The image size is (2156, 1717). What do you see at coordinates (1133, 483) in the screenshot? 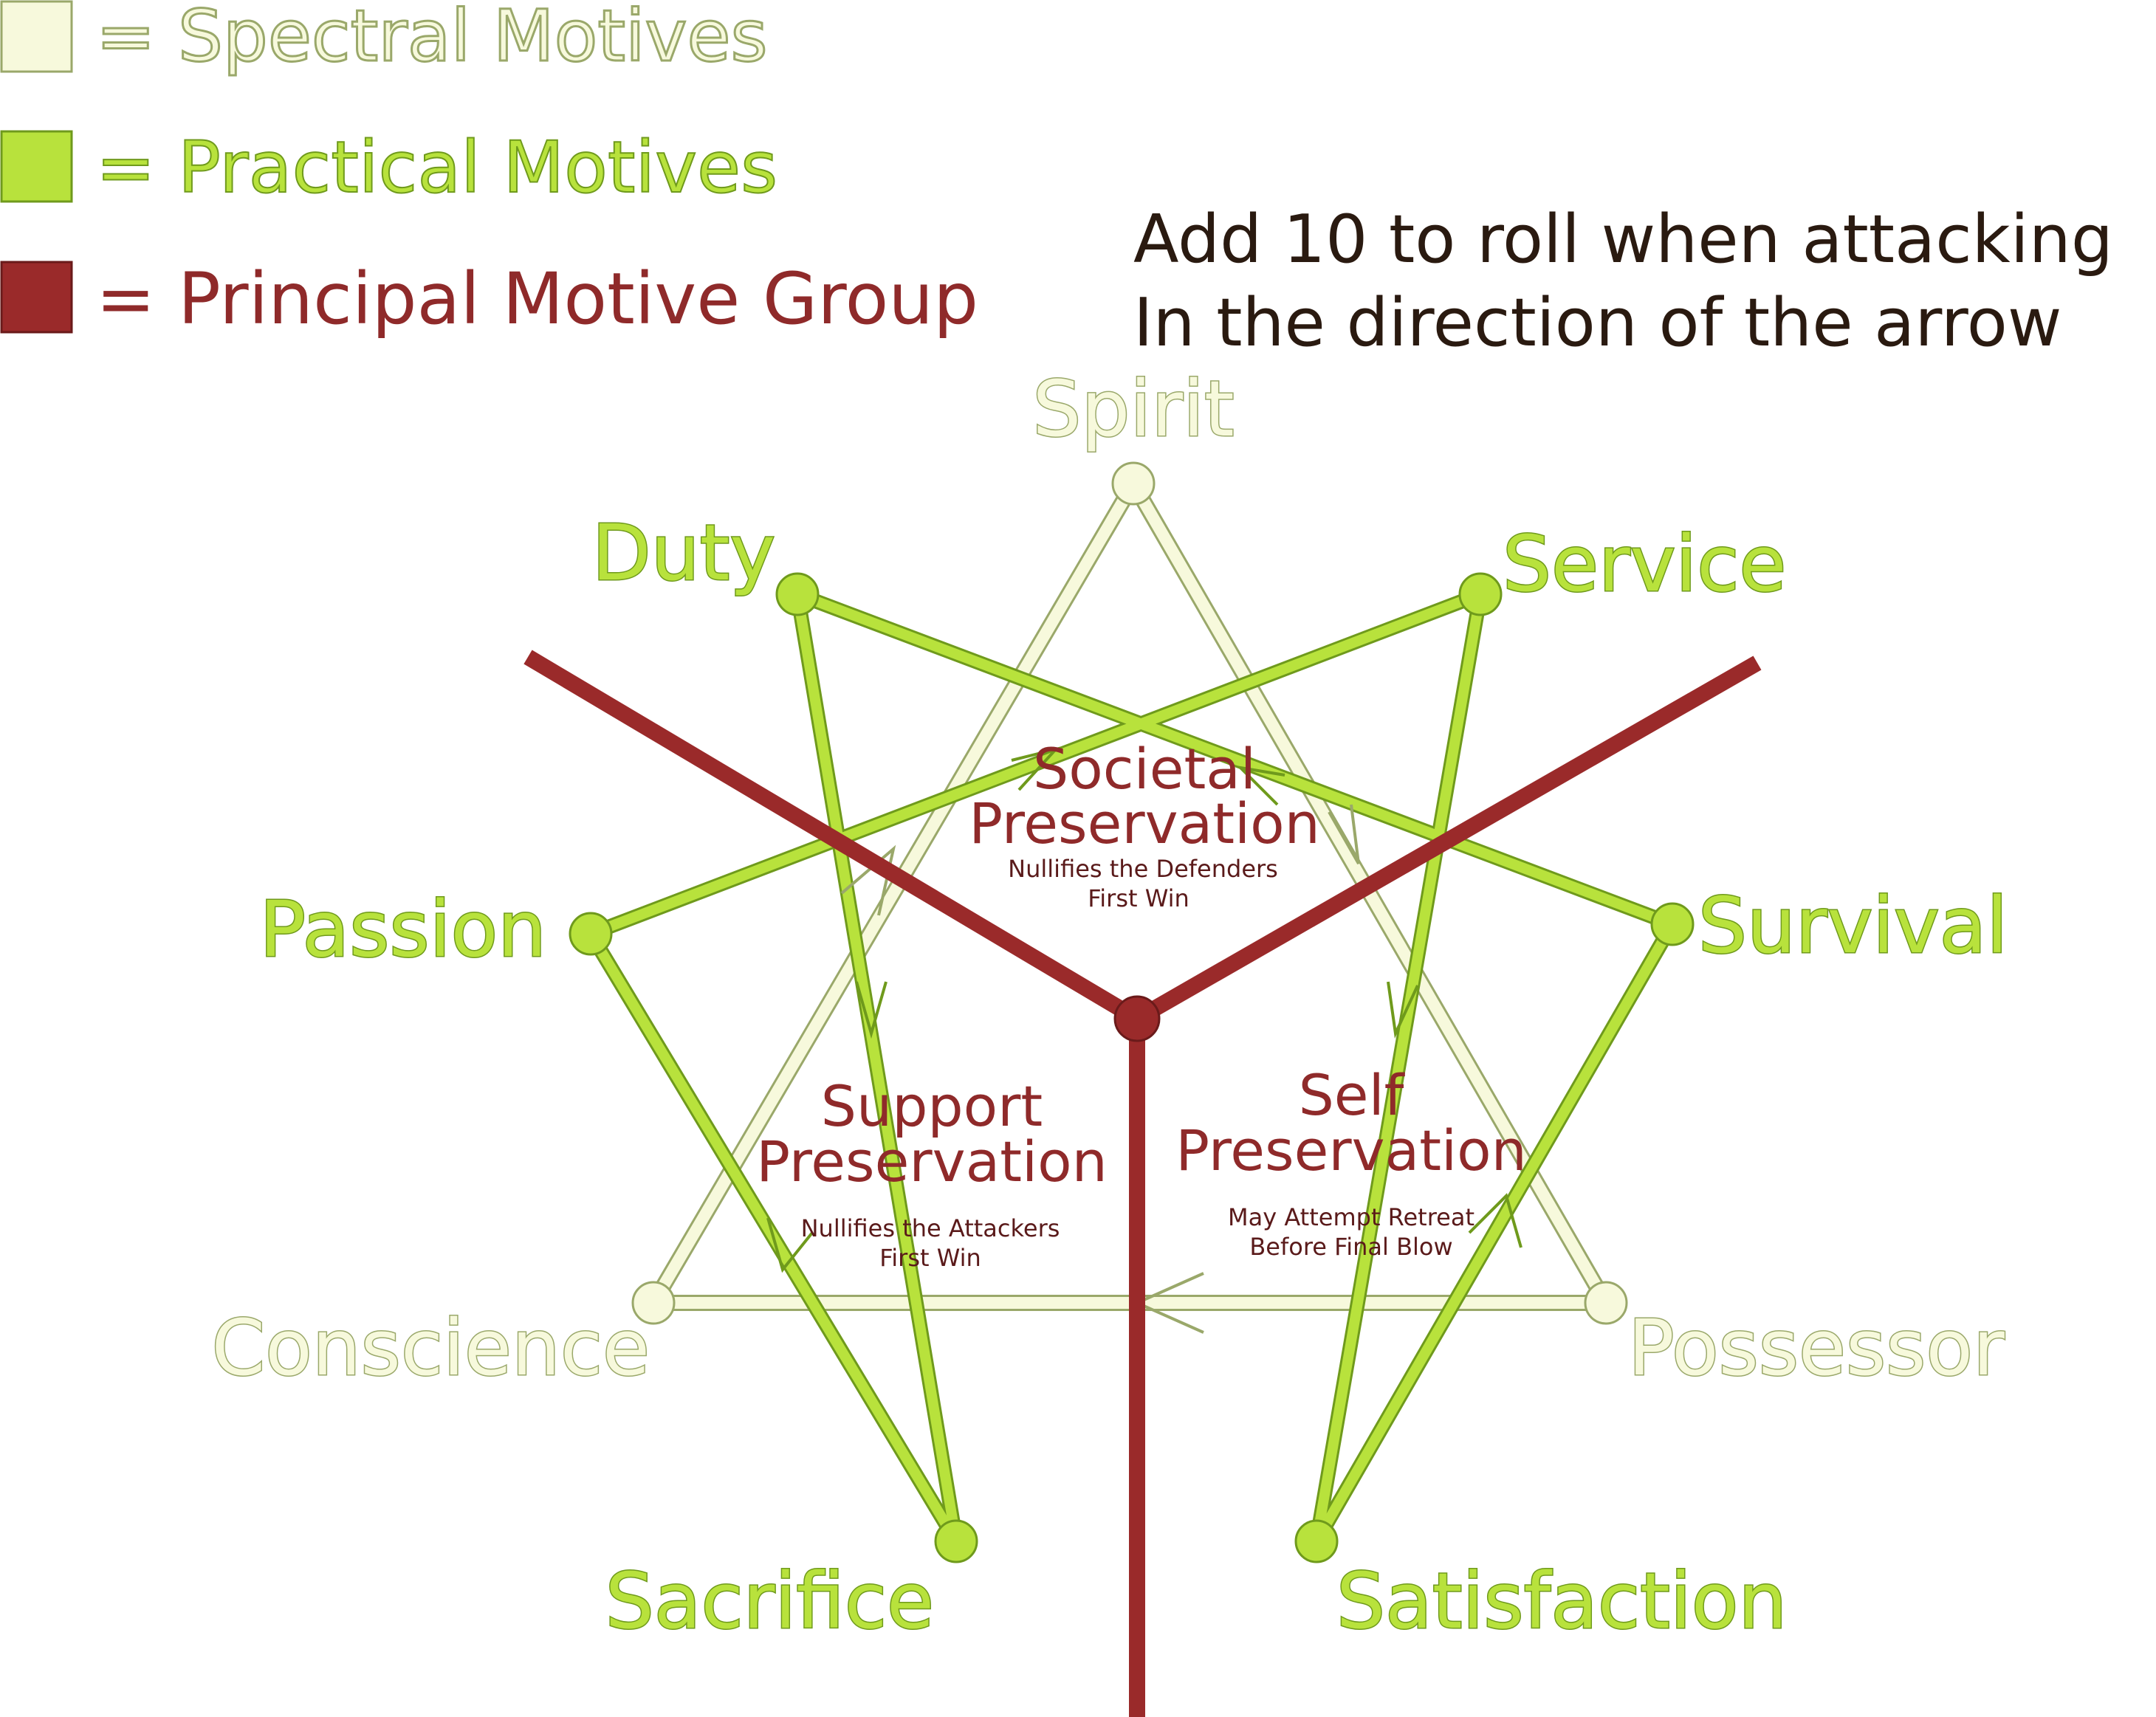
I see `node-dot-spirit` at bounding box center [1133, 483].